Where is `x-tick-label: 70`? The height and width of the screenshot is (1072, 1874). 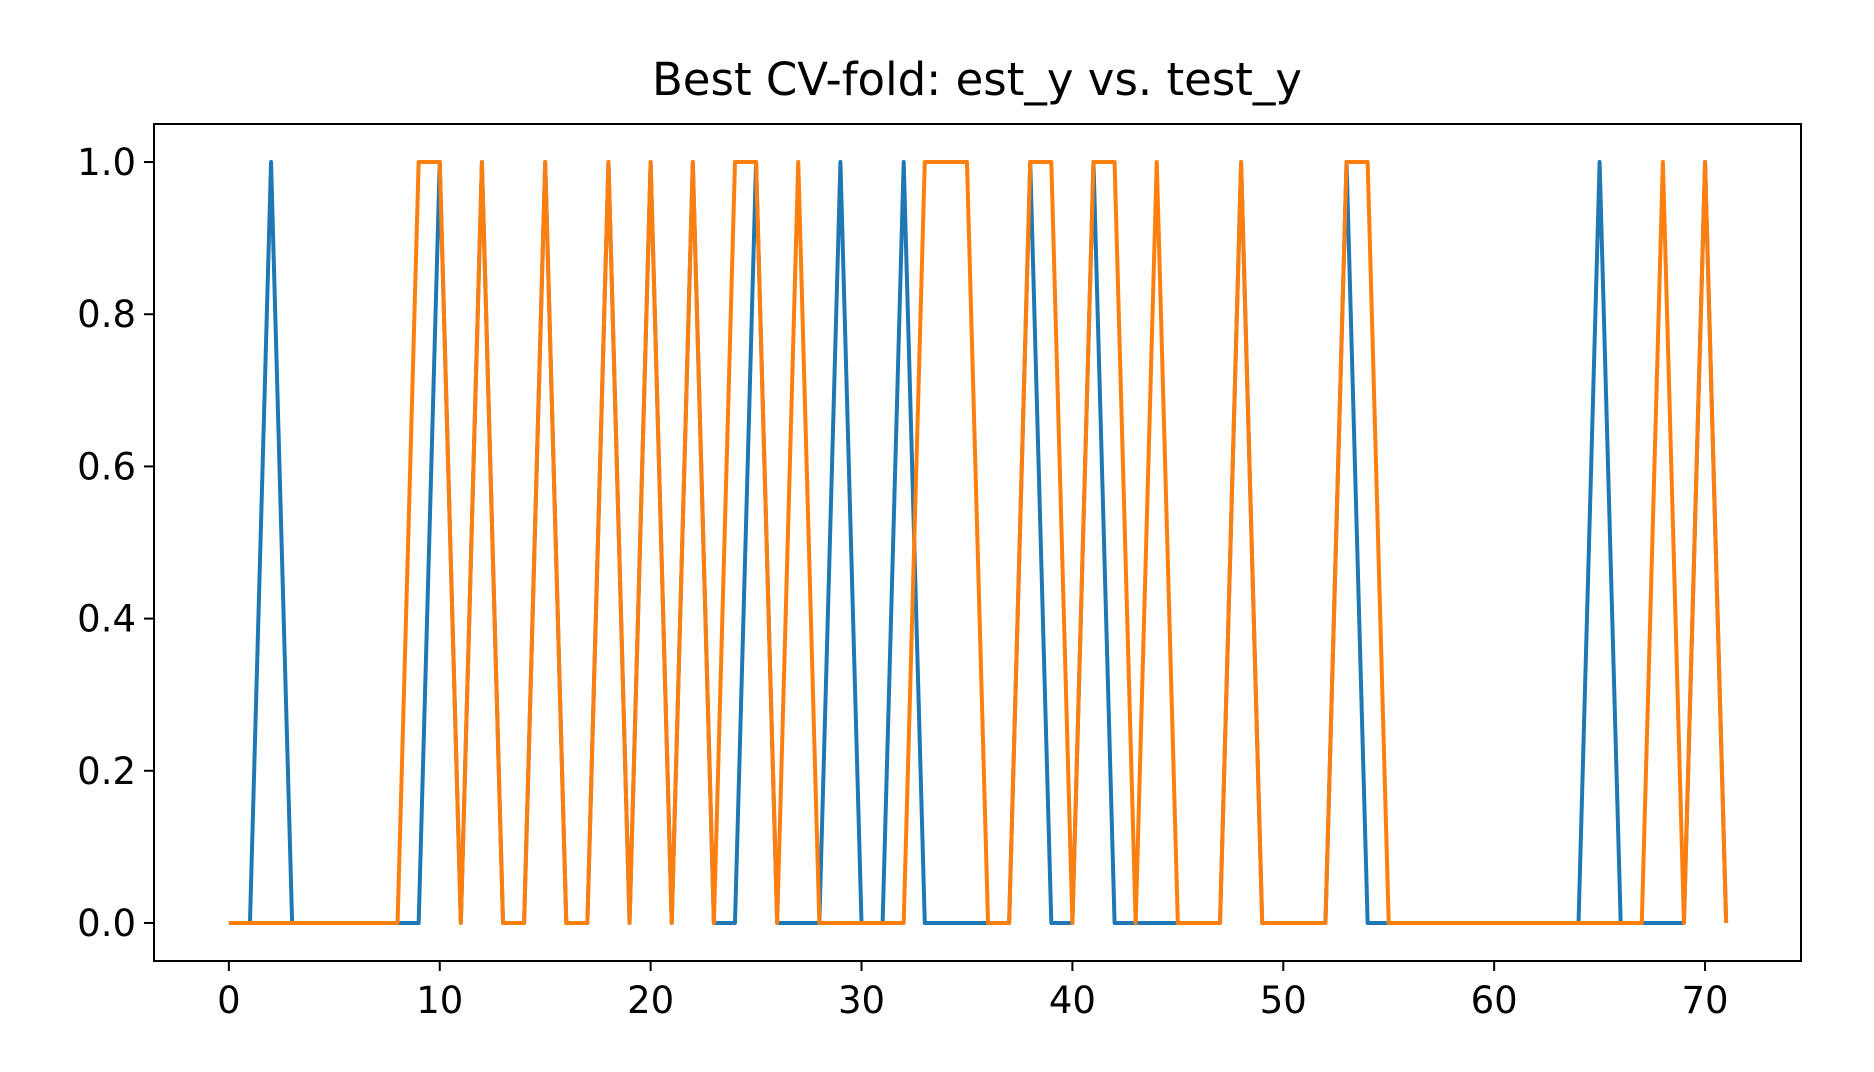
x-tick-label: 70 is located at coordinates (1705, 1000).